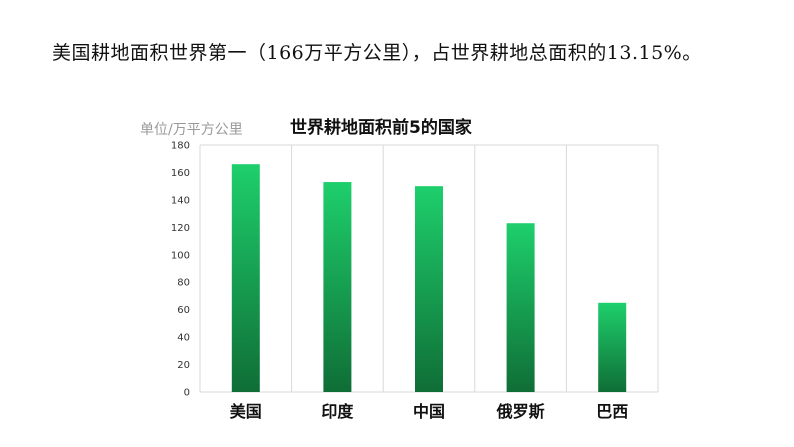  Describe the element at coordinates (183, 338) in the screenshot. I see `y-tick-label: 40` at that location.